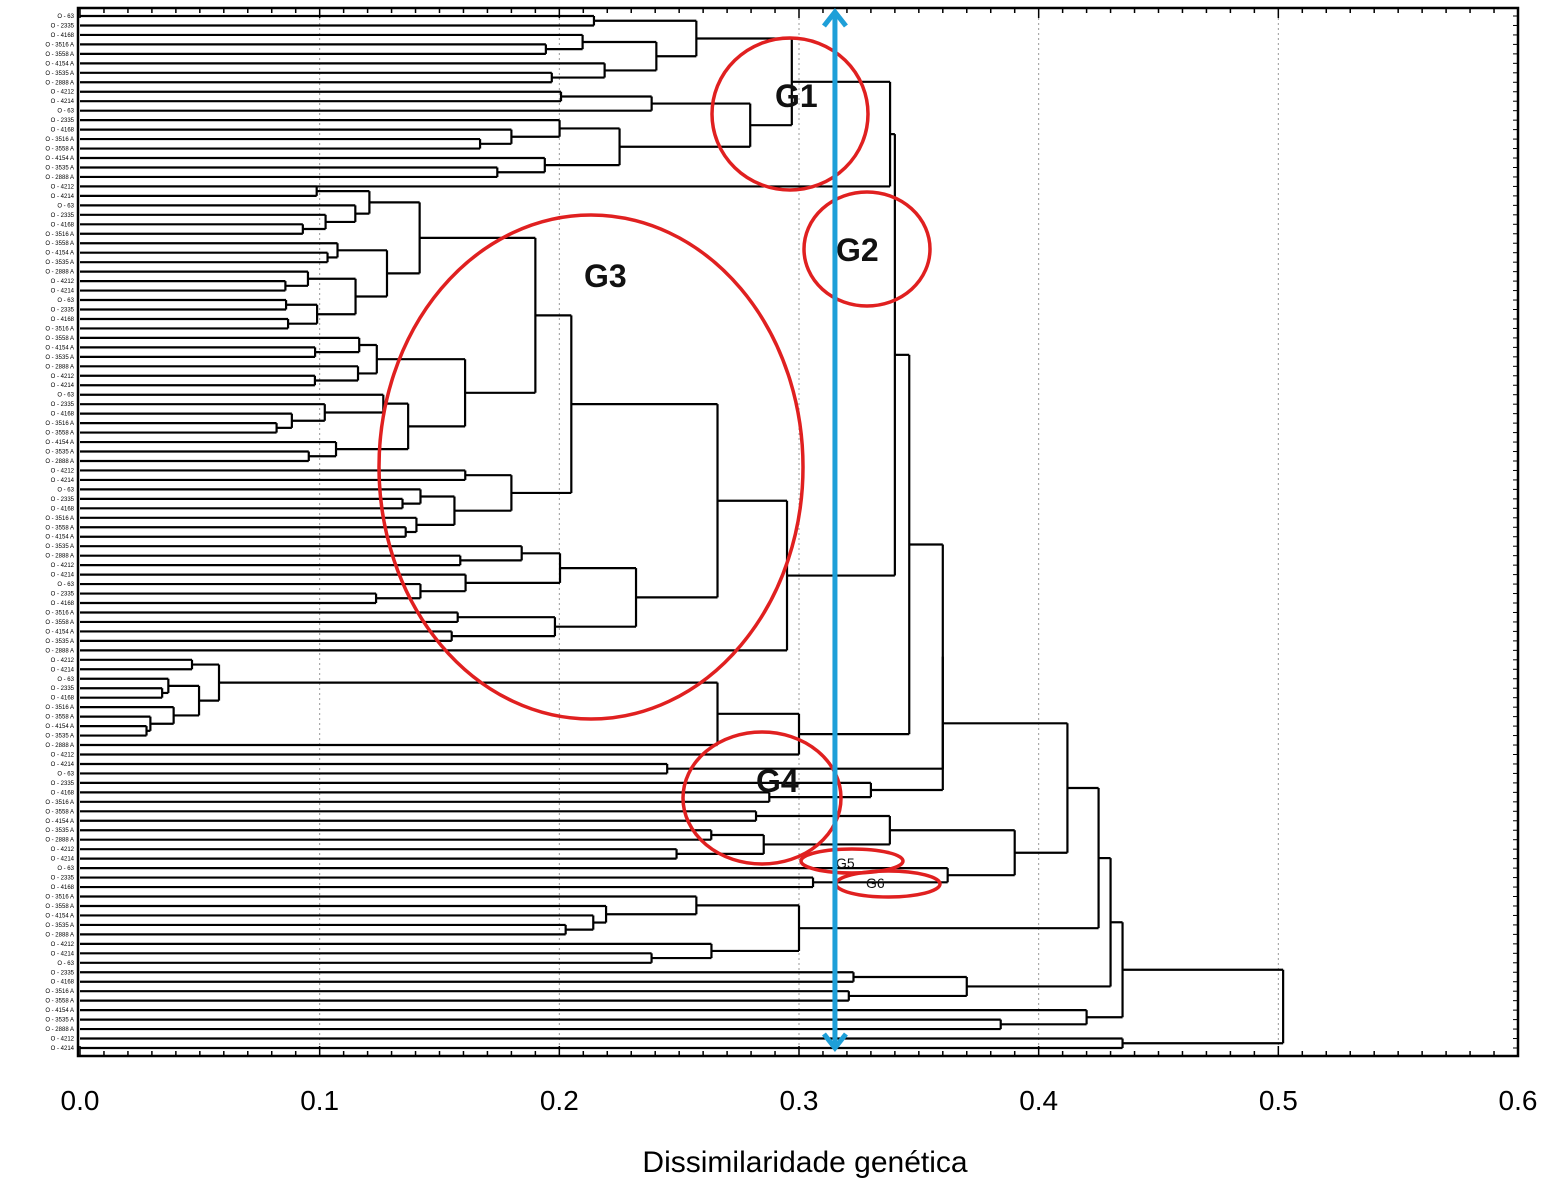 Image resolution: width=1552 pixels, height=1182 pixels. I want to click on group-g4-ellipse, so click(762, 798).